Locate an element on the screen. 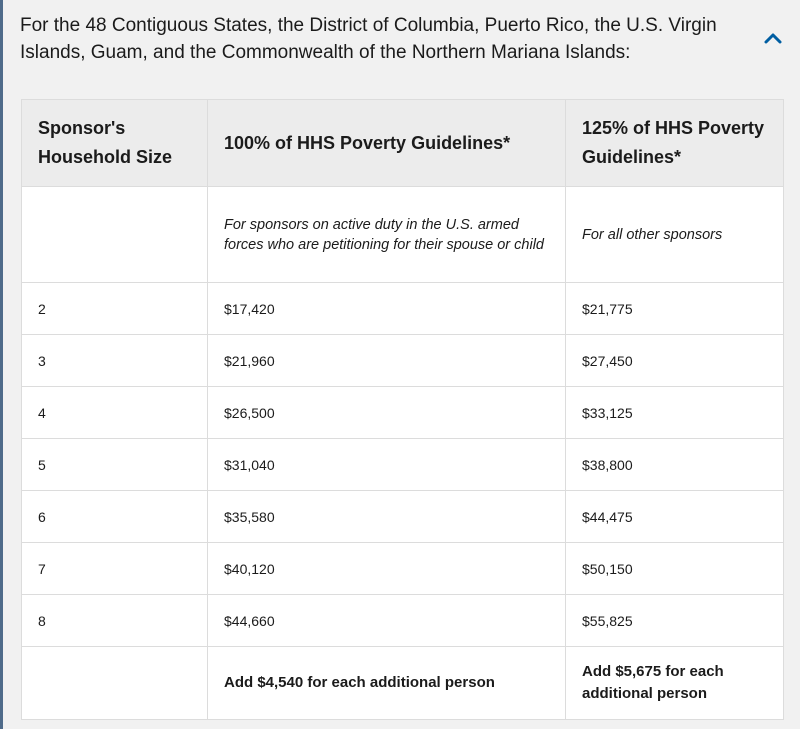 This screenshot has height=729, width=800. left-accent-rule is located at coordinates (1, 364).